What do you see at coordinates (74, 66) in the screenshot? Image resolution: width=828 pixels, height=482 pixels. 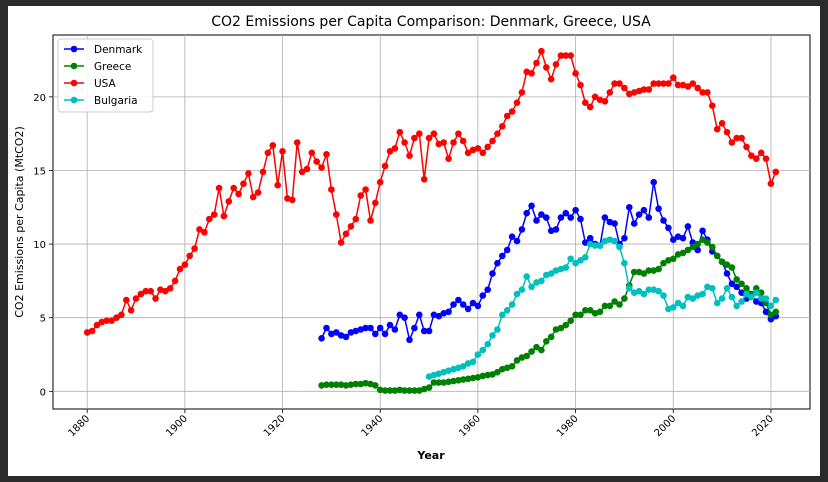 I see `legend-swatch-marker` at bounding box center [74, 66].